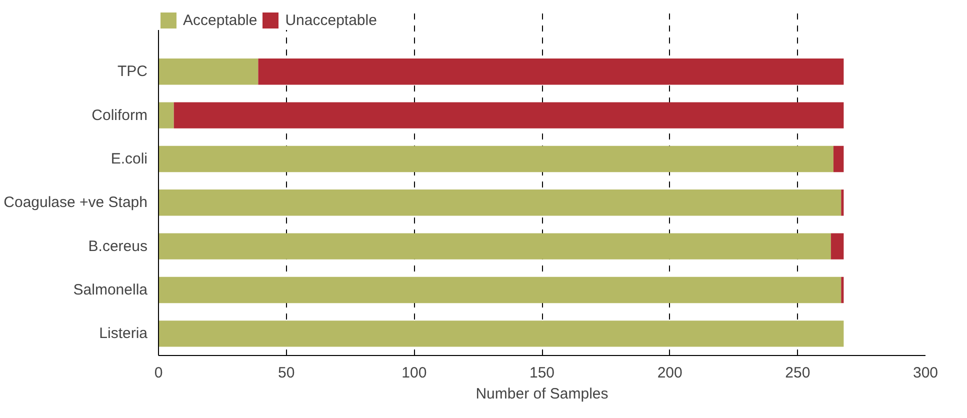  Describe the element at coordinates (669, 373) in the screenshot. I see `x-tick-label: 200` at that location.